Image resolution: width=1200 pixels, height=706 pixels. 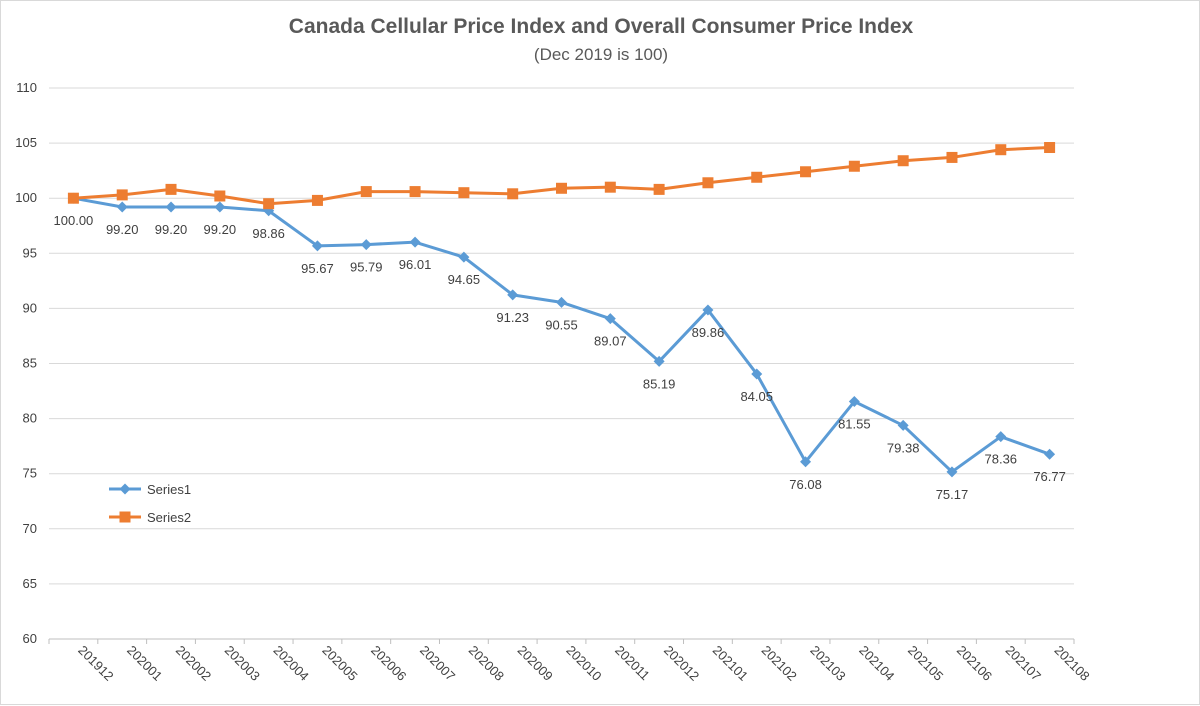 I want to click on y-tick-label: 95, so click(x=30, y=252).